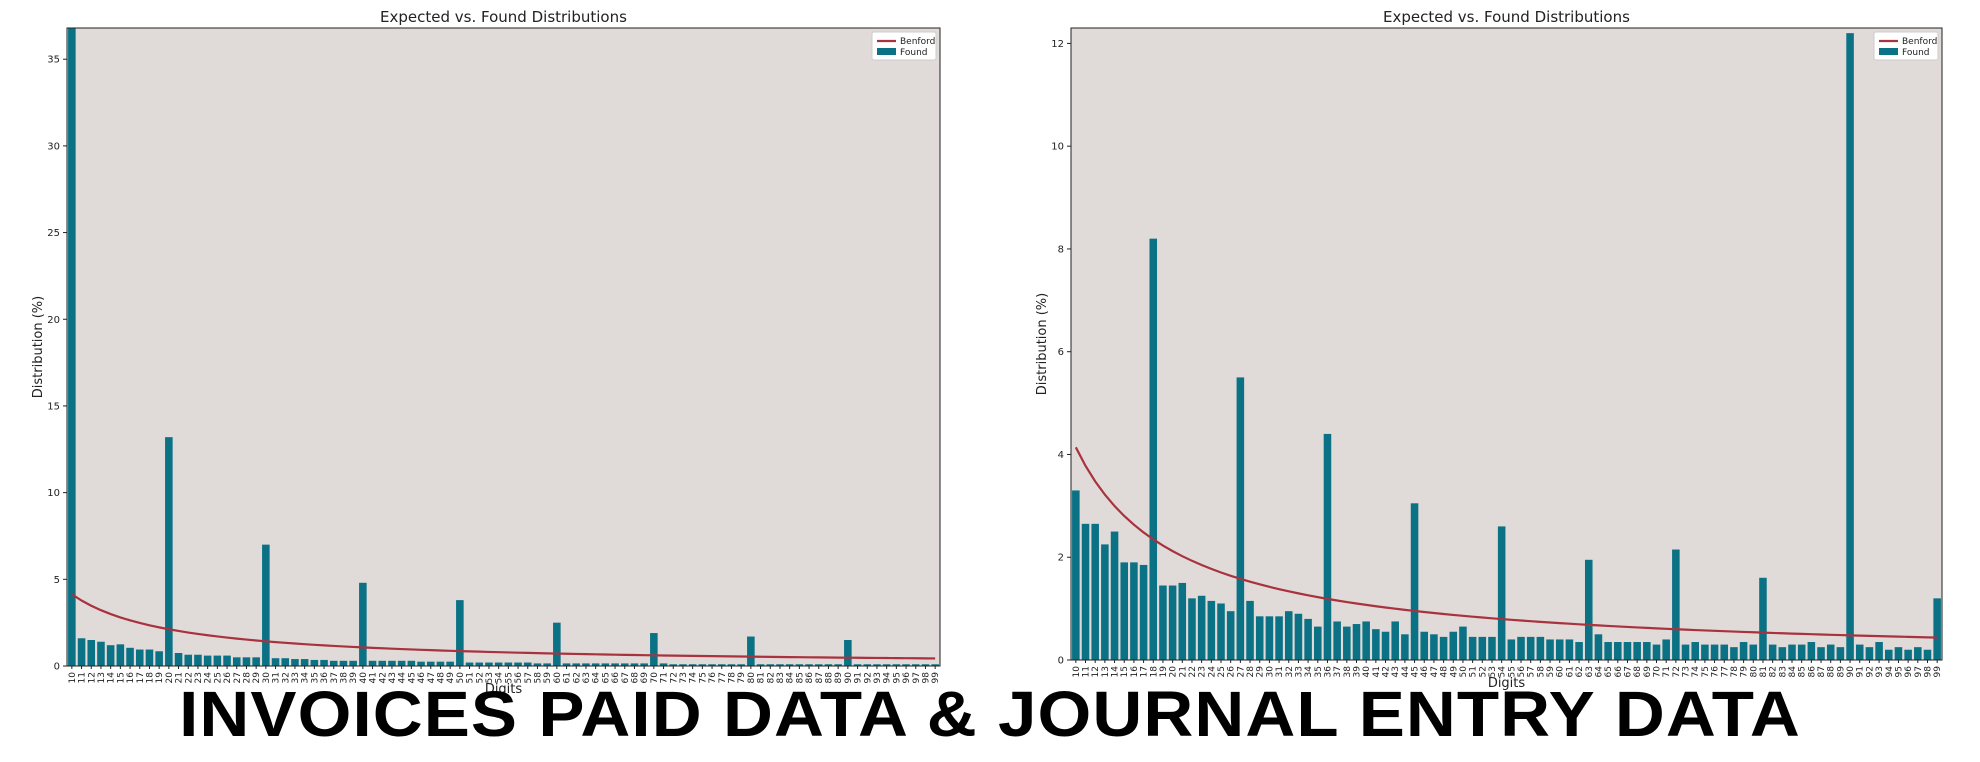  I want to click on x-tick-label: 49, so click(1454, 672).